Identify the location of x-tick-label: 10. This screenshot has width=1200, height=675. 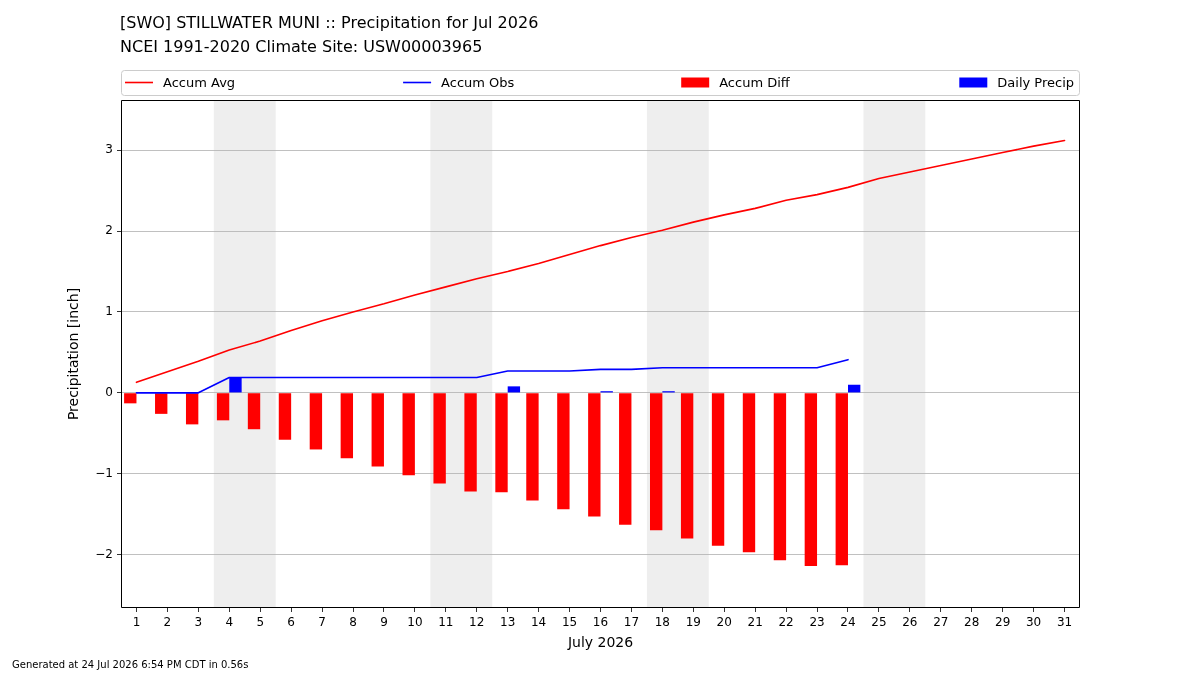
(415, 622).